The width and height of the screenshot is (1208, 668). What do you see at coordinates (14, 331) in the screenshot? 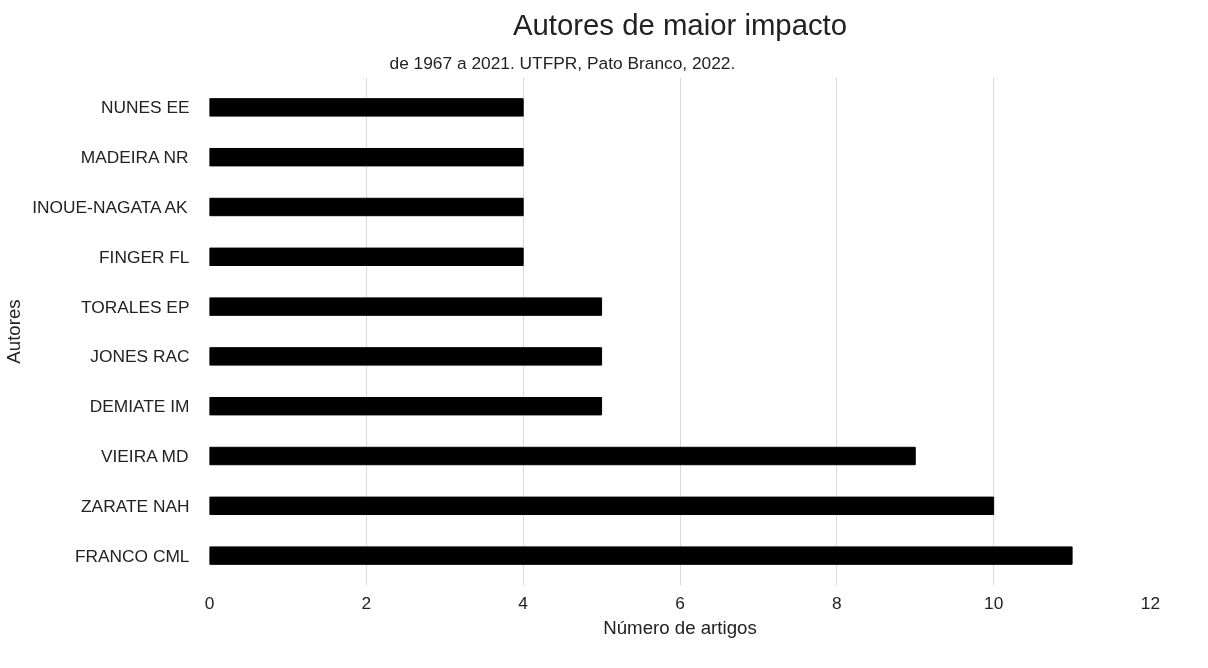
I see `y-axis-title: Autores` at bounding box center [14, 331].